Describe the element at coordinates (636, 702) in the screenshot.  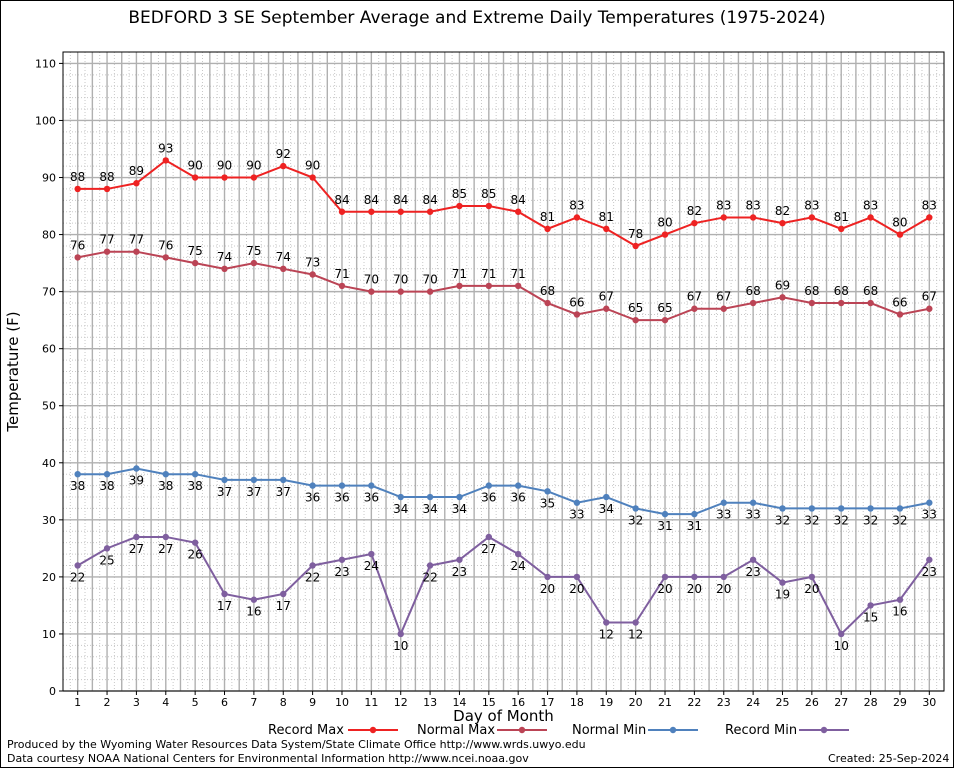
I see `x-tick-label: 20` at that location.